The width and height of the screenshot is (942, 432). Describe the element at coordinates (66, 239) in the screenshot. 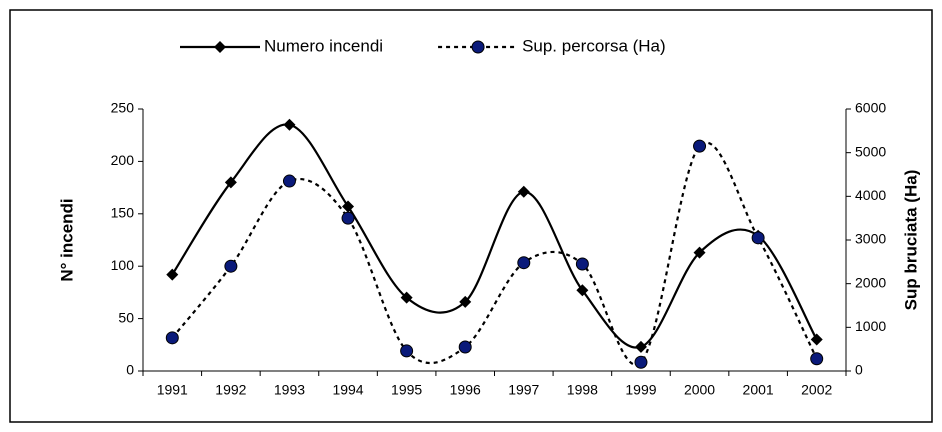

I see `y-axis-title: N° incendi` at that location.